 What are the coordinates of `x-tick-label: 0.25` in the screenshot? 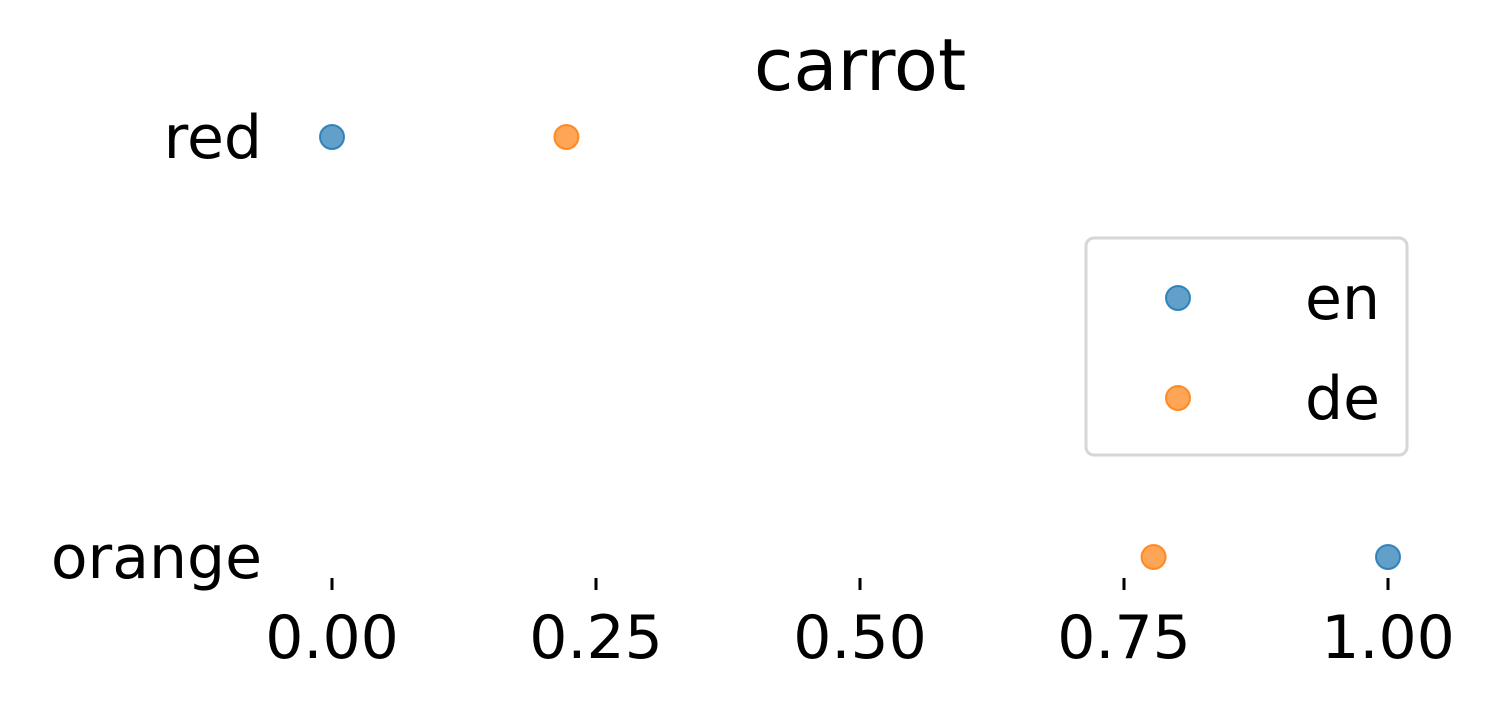 It's located at (596, 638).